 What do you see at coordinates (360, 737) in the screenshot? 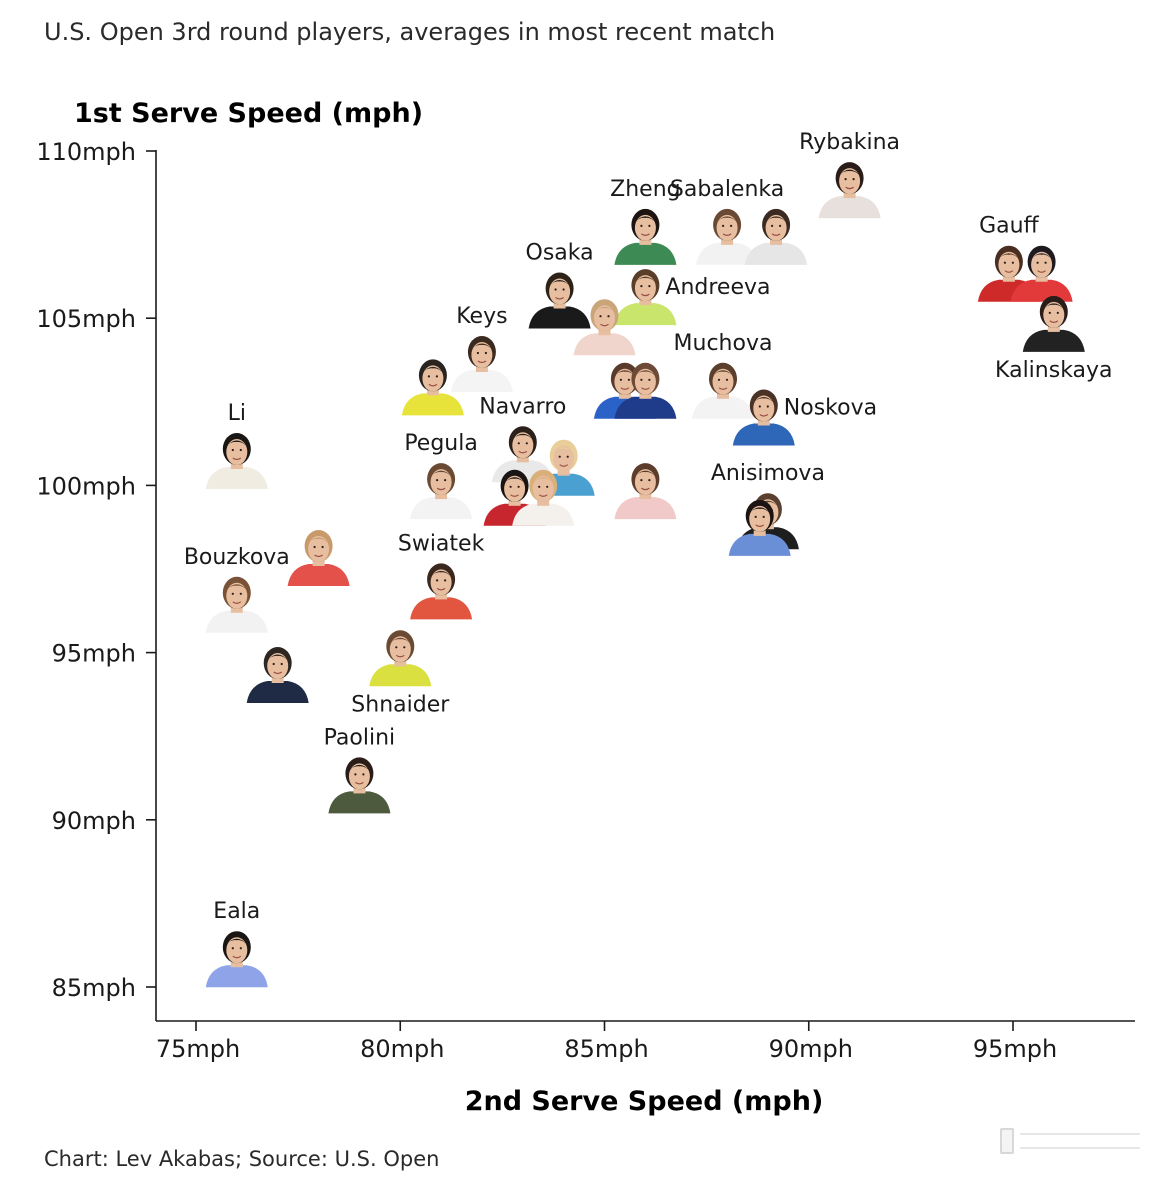
I see `player-name-label: Paolini` at bounding box center [360, 737].